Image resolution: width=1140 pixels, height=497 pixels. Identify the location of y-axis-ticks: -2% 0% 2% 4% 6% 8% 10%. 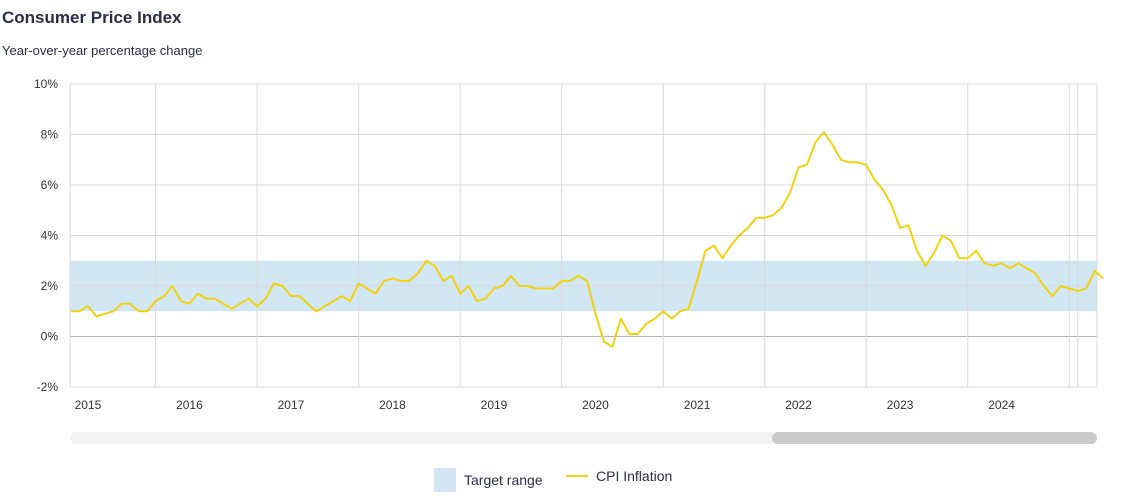
(46, 235).